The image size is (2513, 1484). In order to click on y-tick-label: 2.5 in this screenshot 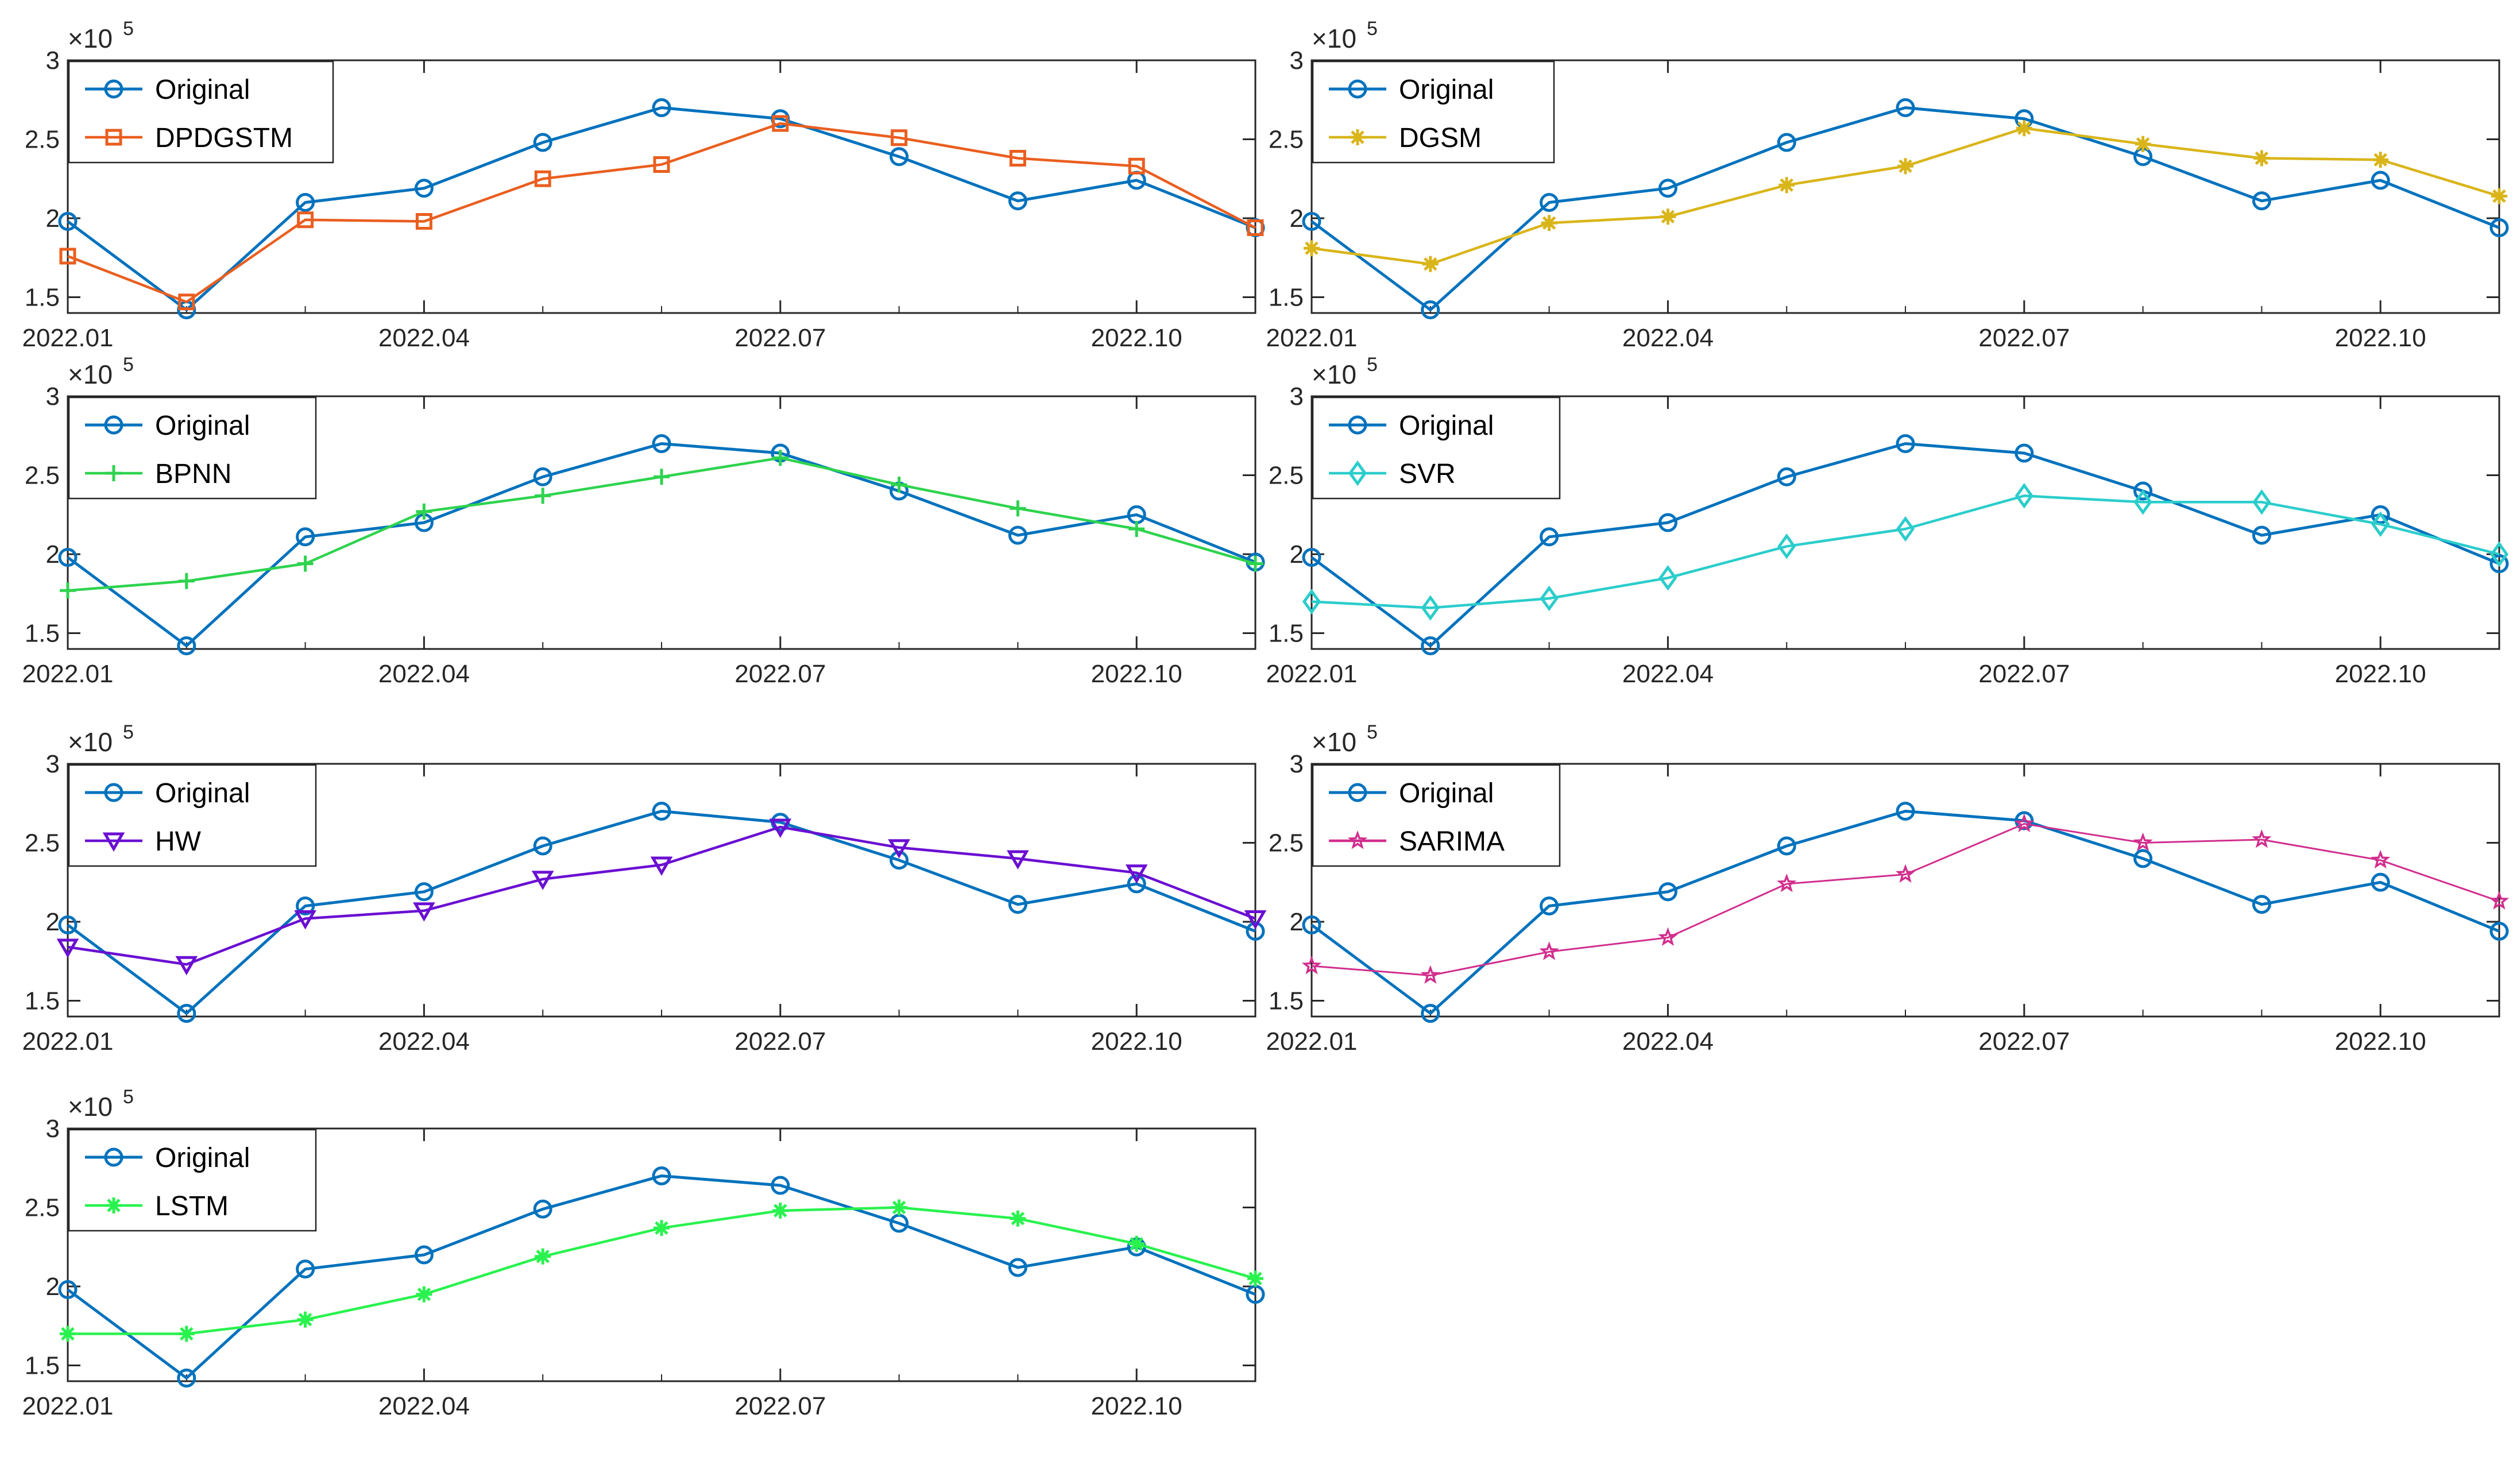, I will do `click(1287, 476)`.